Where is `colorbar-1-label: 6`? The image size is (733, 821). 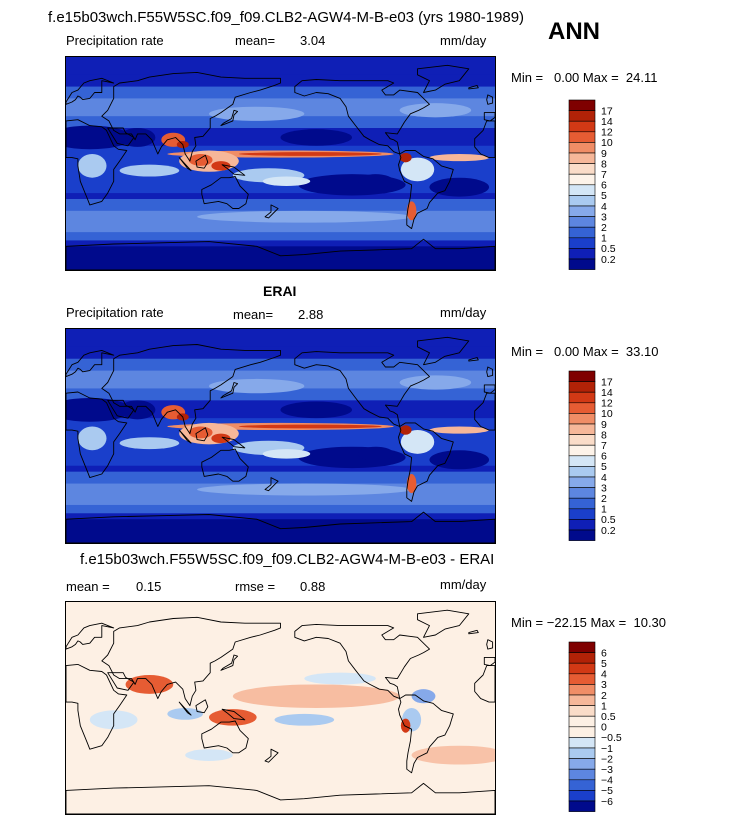 colorbar-1-label: 6 is located at coordinates (604, 186).